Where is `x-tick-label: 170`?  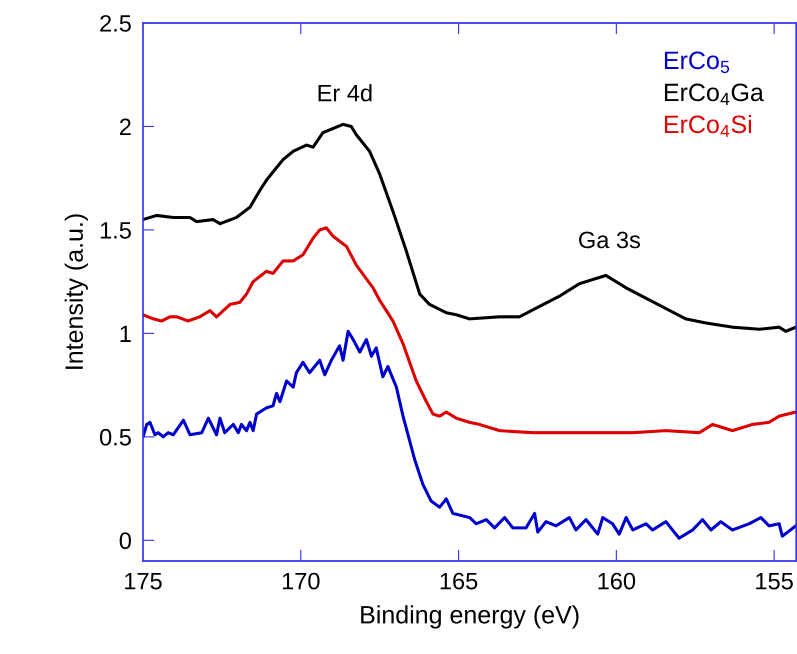
x-tick-label: 170 is located at coordinates (301, 581).